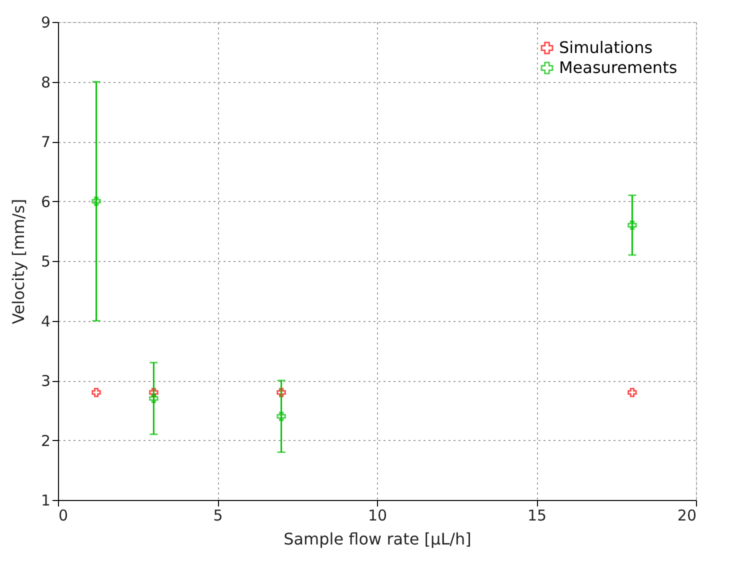 Image resolution: width=742 pixels, height=570 pixels. I want to click on x-tick-label: 15, so click(537, 515).